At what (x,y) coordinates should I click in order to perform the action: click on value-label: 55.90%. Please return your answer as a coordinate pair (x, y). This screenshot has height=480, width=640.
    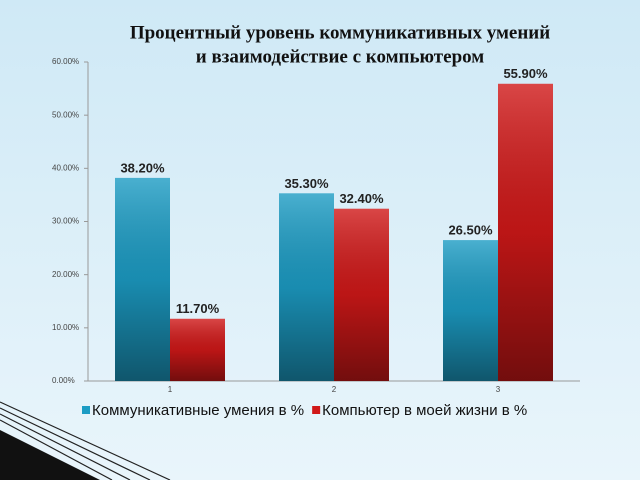
    Looking at the image, I should click on (525, 73).